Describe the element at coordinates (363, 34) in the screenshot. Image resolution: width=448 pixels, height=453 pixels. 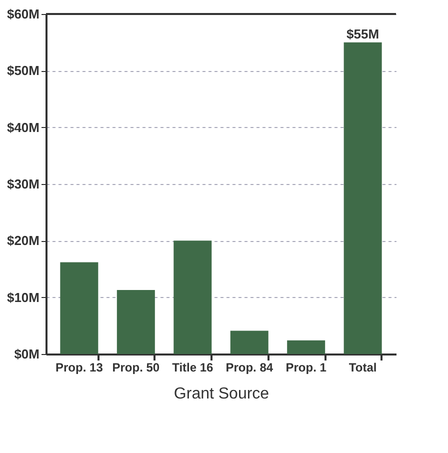
I see `data-label: $55M` at that location.